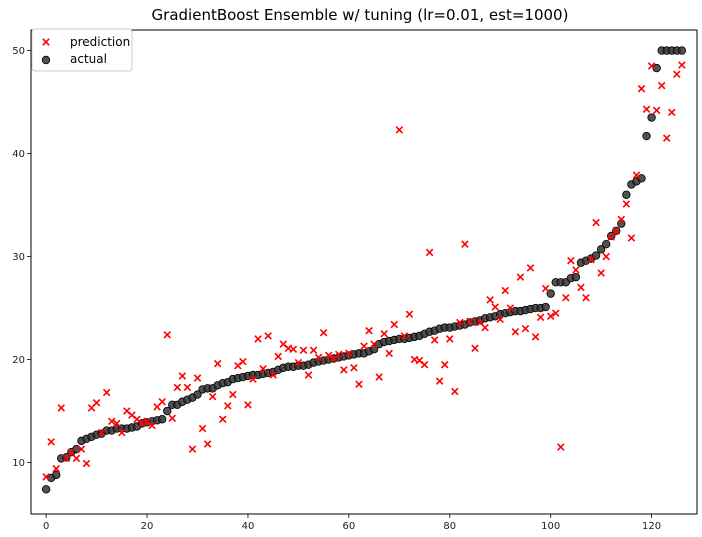  I want to click on legend-actual-label: actual, so click(88, 59).